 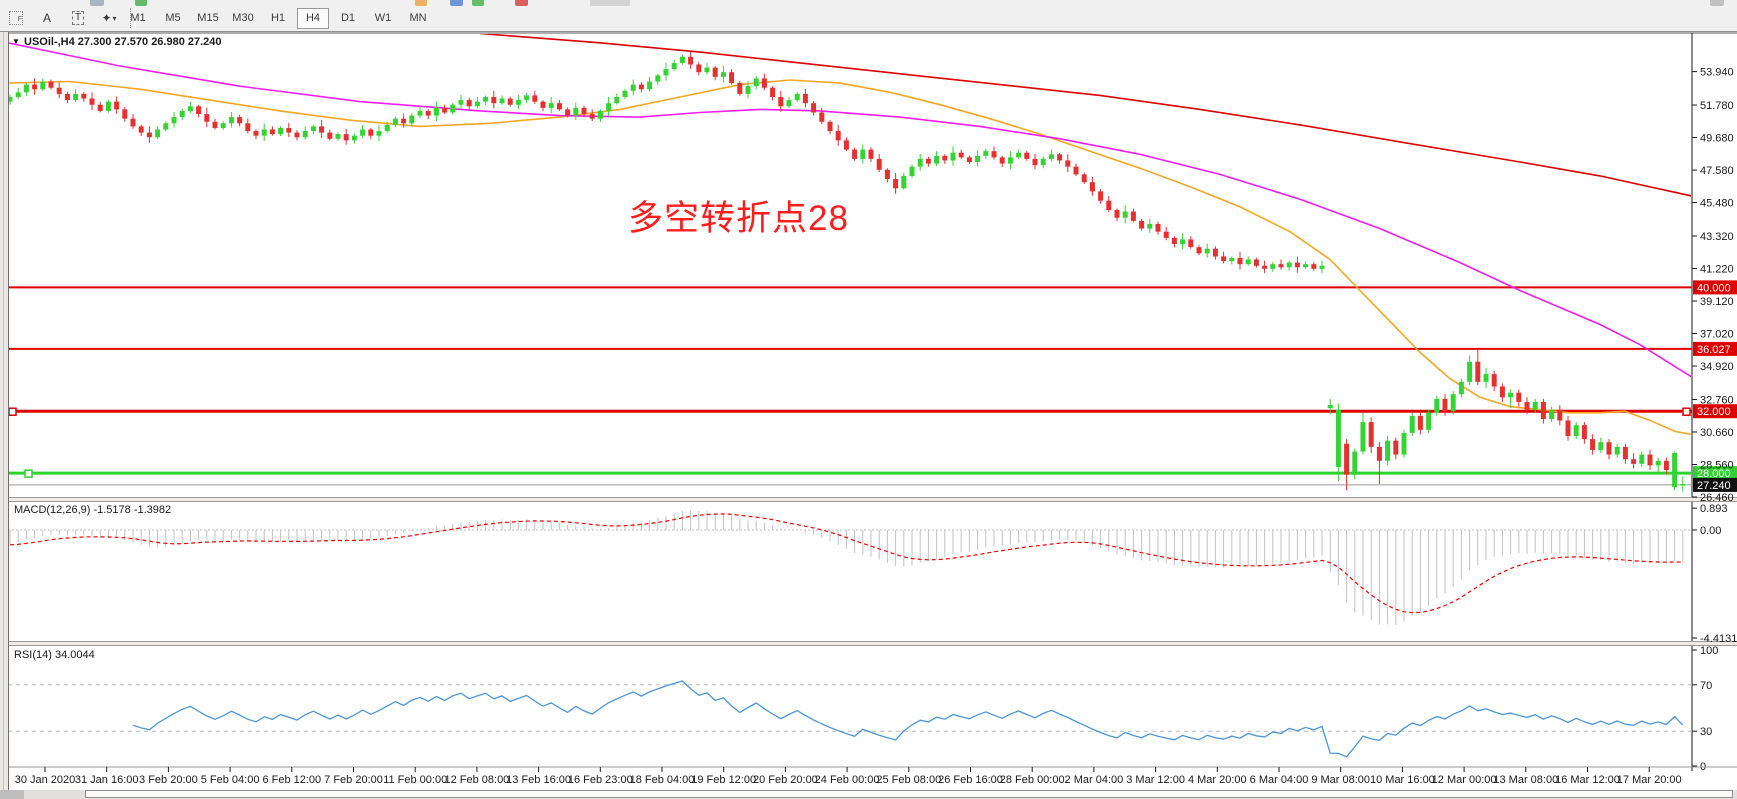 I want to click on text-label-tool-icon: A, so click(x=46, y=18).